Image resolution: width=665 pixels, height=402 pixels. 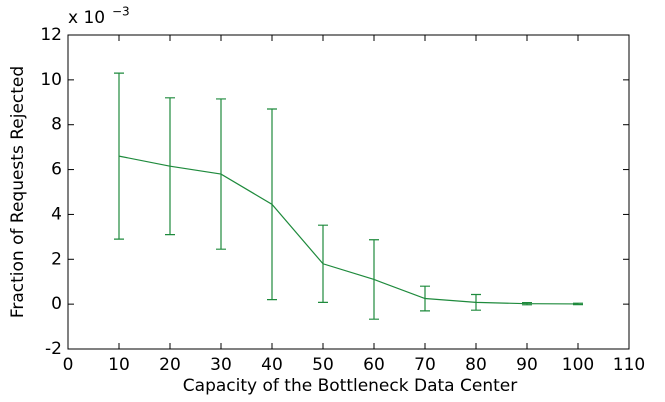 I want to click on x-tick-label: 100, so click(x=578, y=365).